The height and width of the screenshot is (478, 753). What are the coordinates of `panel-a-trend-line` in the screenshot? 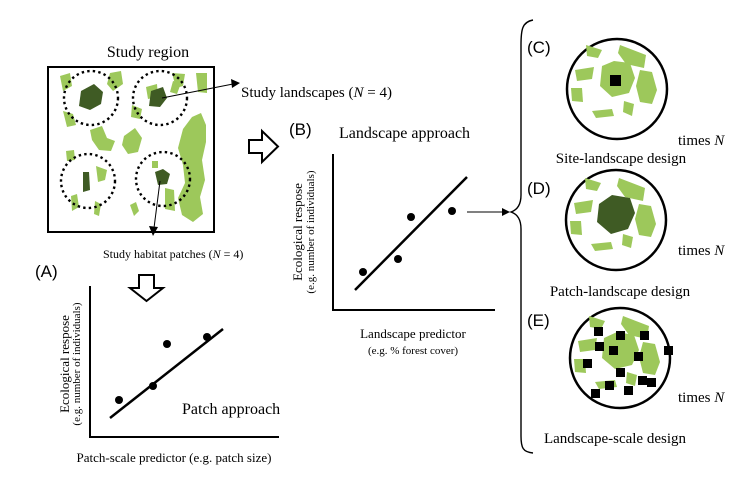 It's located at (166, 373).